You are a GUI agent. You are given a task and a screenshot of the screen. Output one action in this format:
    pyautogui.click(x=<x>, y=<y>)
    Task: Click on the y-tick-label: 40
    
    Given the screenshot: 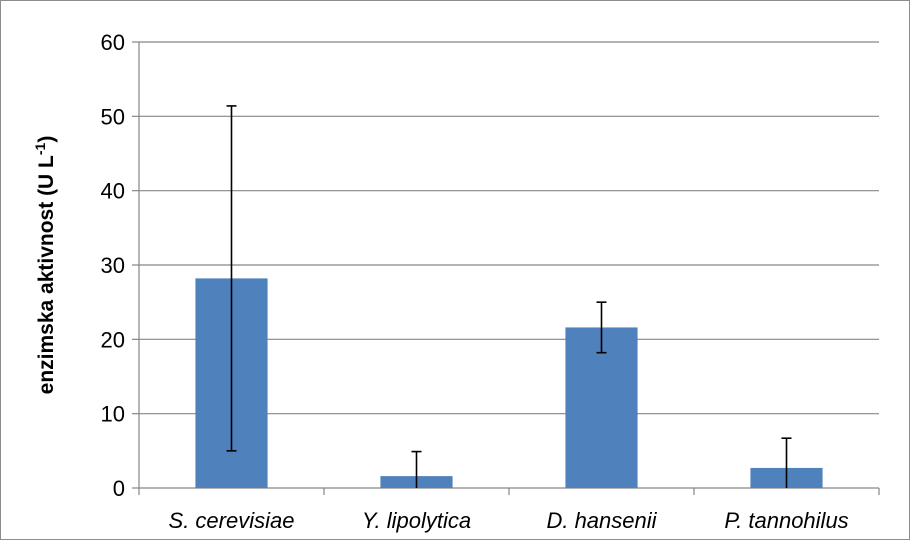 What is the action you would take?
    pyautogui.click(x=113, y=191)
    